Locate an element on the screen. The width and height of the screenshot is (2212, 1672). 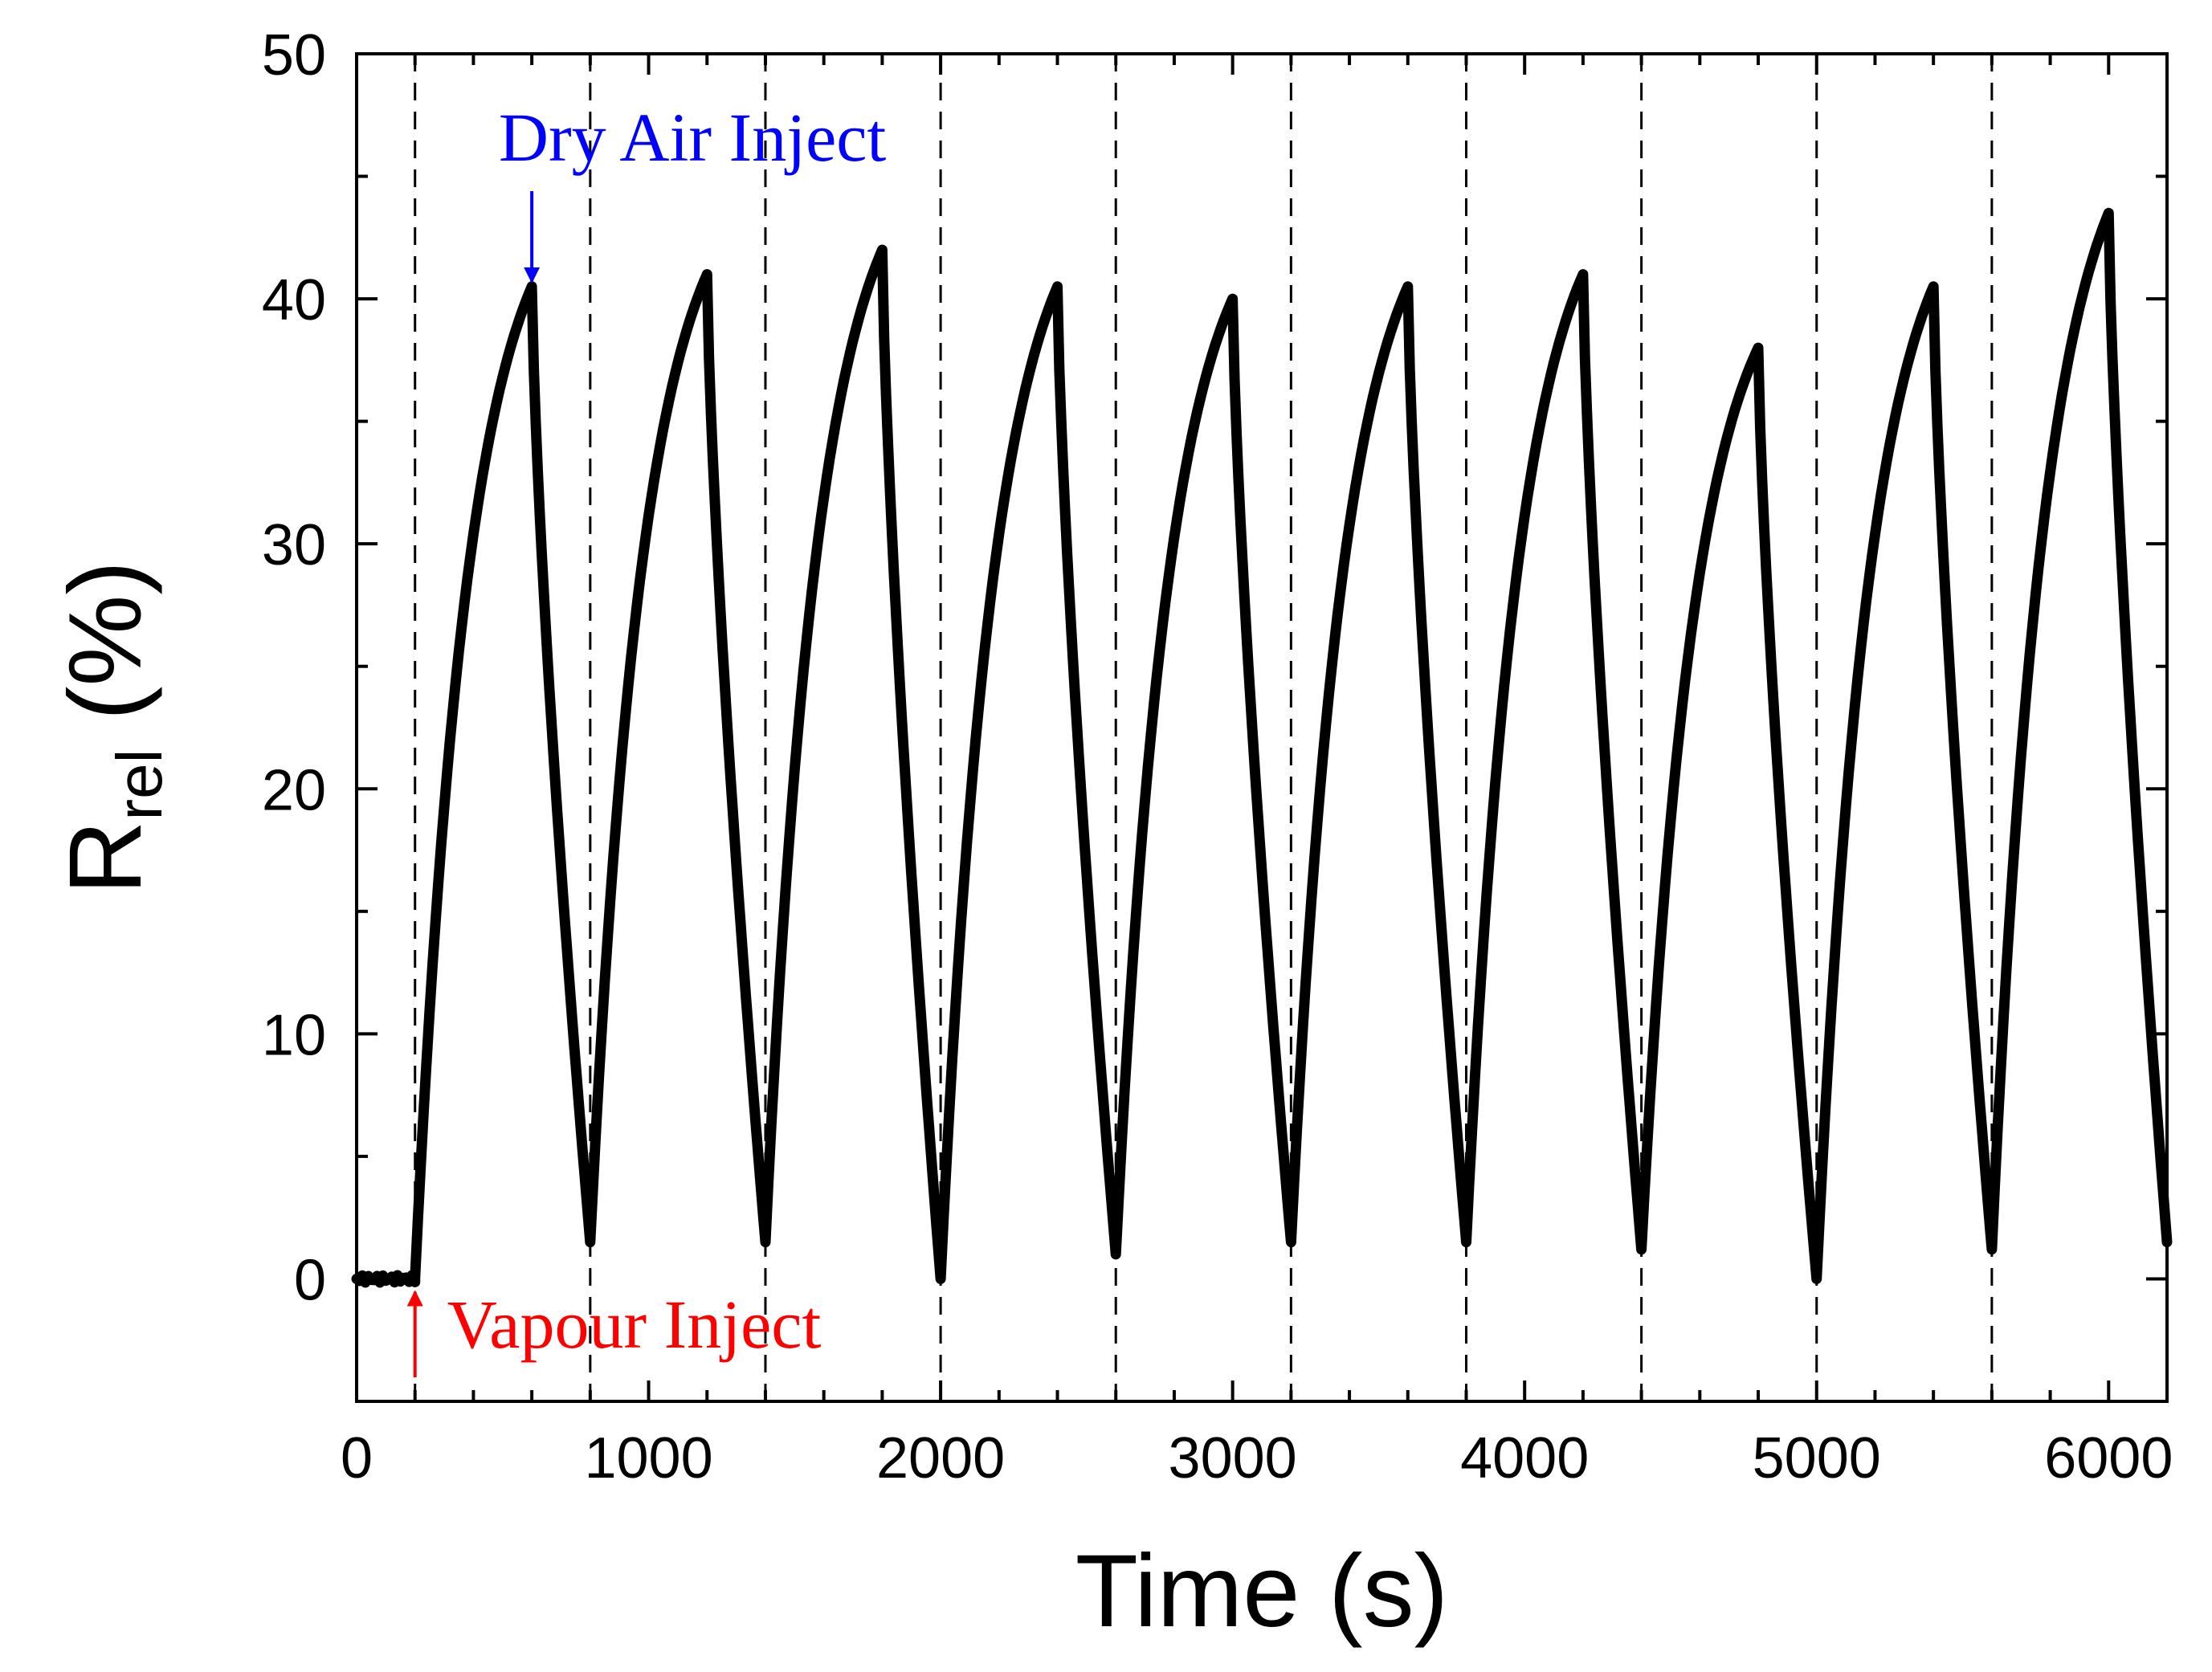
y-axis-title: Rrel (%) is located at coordinates (111, 728).